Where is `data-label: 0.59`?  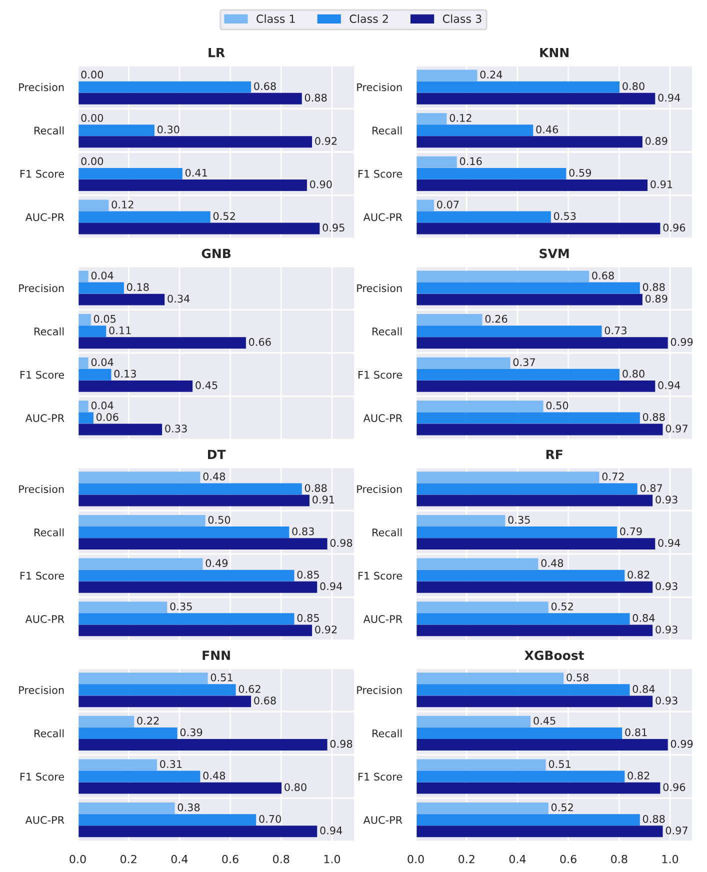 data-label: 0.59 is located at coordinates (580, 172).